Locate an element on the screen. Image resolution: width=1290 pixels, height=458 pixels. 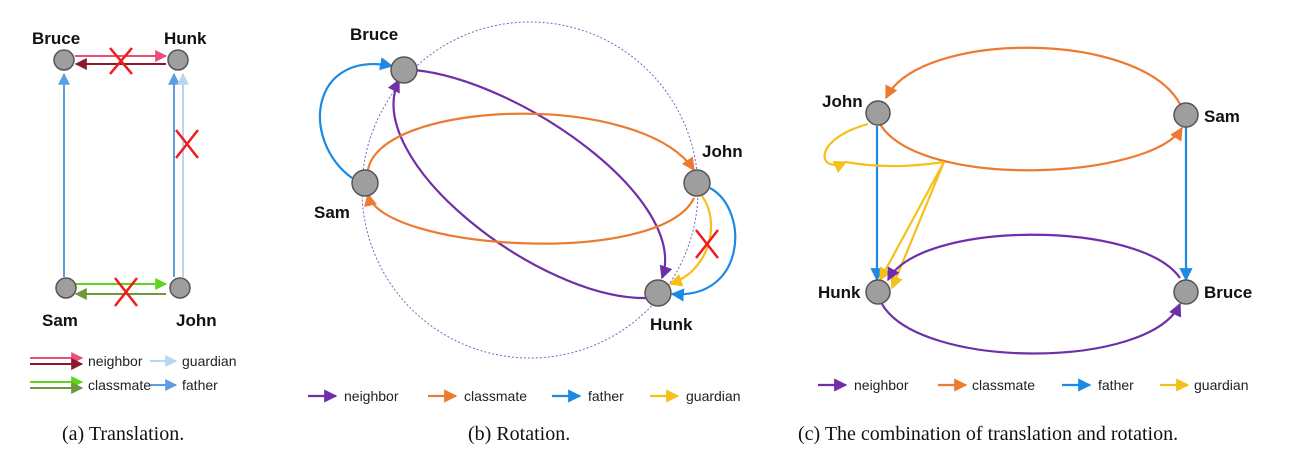
legend-combination: neighbor classmate father guardian is located at coordinates (1033, 385).